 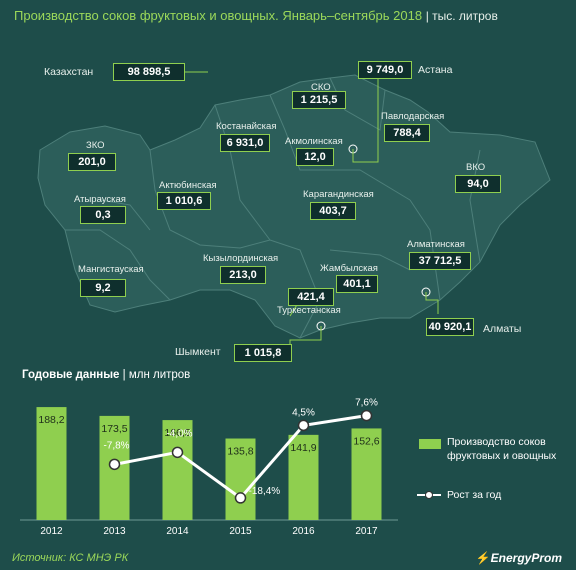 What do you see at coordinates (321, 87) in the screenshot?
I see `label-sko: СКО` at bounding box center [321, 87].